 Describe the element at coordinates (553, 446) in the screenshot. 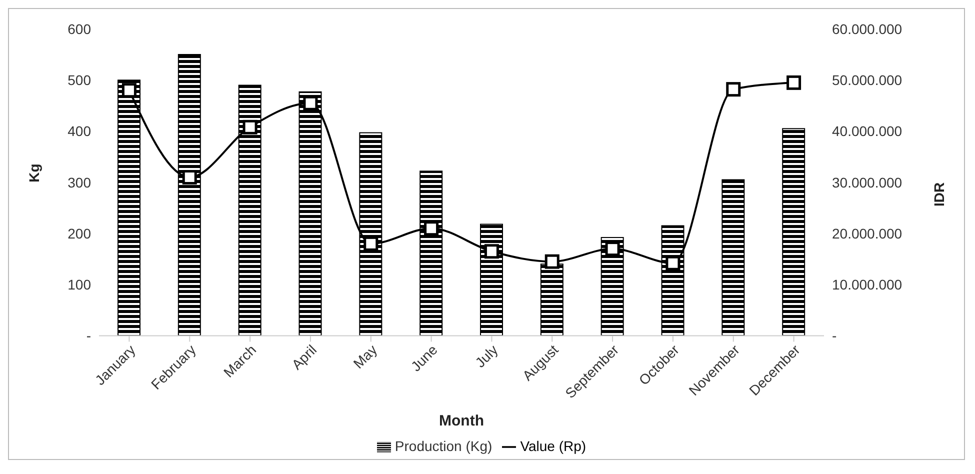

I see `legend-label: Value (Rp)` at that location.